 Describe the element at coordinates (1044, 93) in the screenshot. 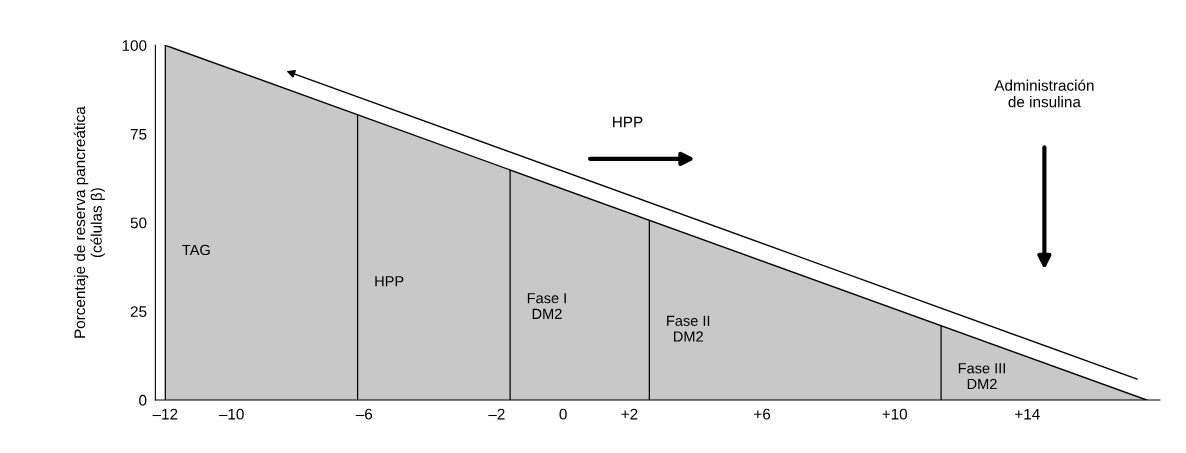

I see `annotation: Administración de insulina` at that location.